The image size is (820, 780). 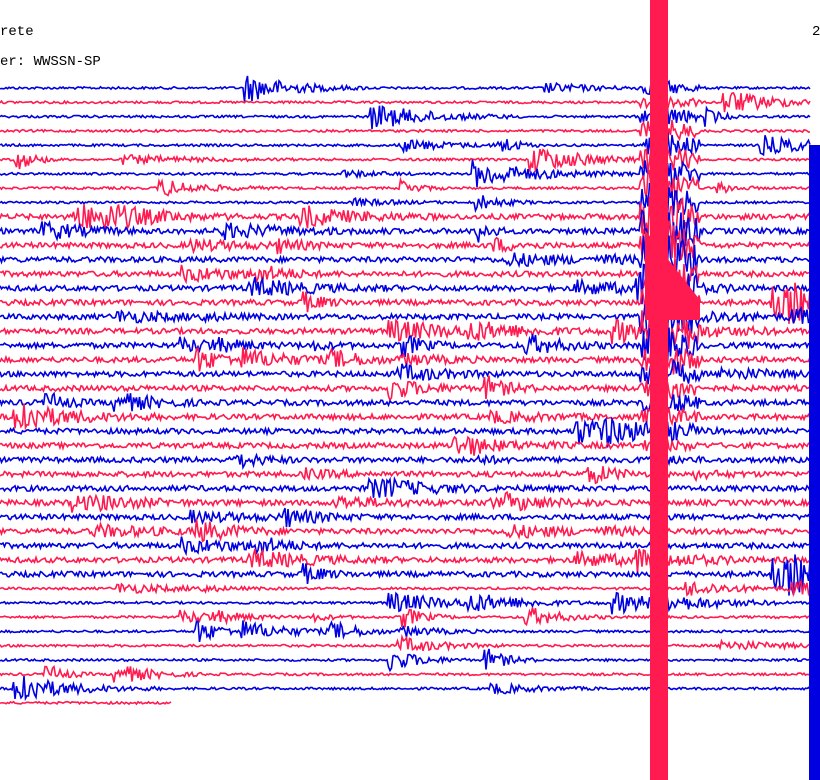 What do you see at coordinates (50, 62) in the screenshot?
I see `filter-label: er: WWSSN-SP` at bounding box center [50, 62].